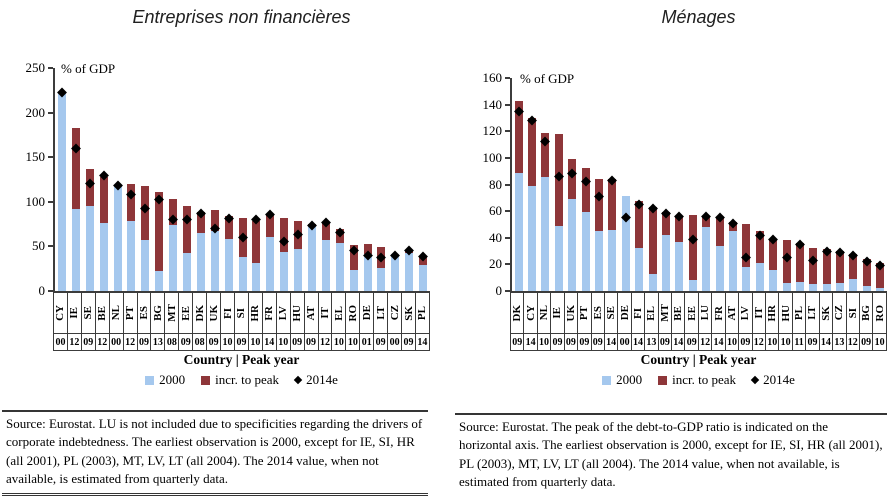 This screenshot has height=496, width=894. What do you see at coordinates (159, 179) in the screenshot?
I see `bar-BG` at bounding box center [159, 179].